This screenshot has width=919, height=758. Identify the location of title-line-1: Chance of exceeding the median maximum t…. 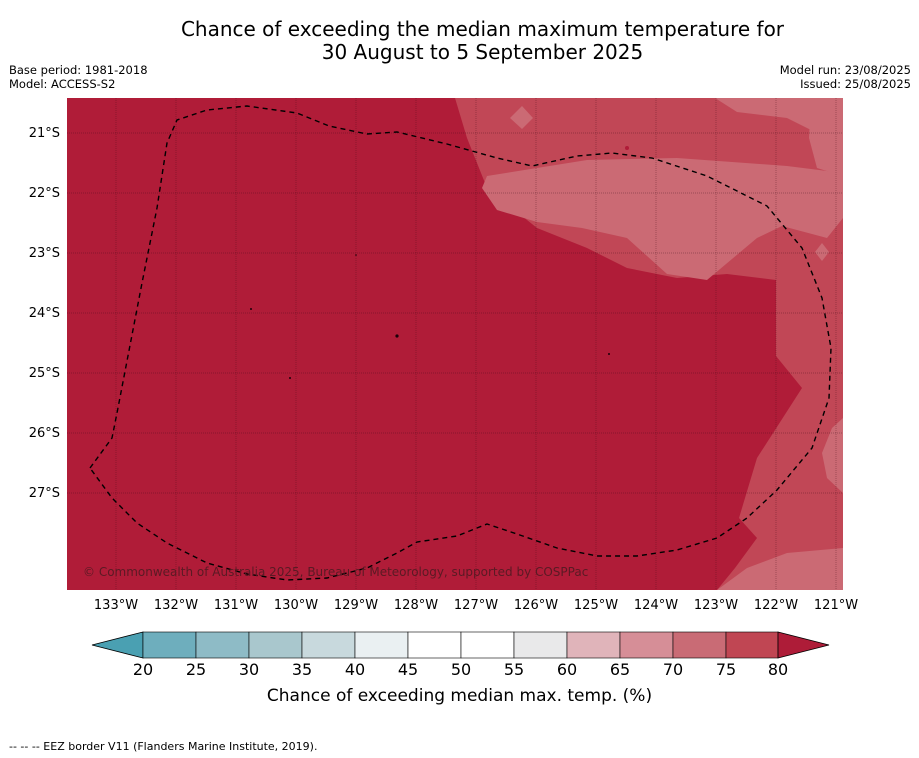
(482, 29).